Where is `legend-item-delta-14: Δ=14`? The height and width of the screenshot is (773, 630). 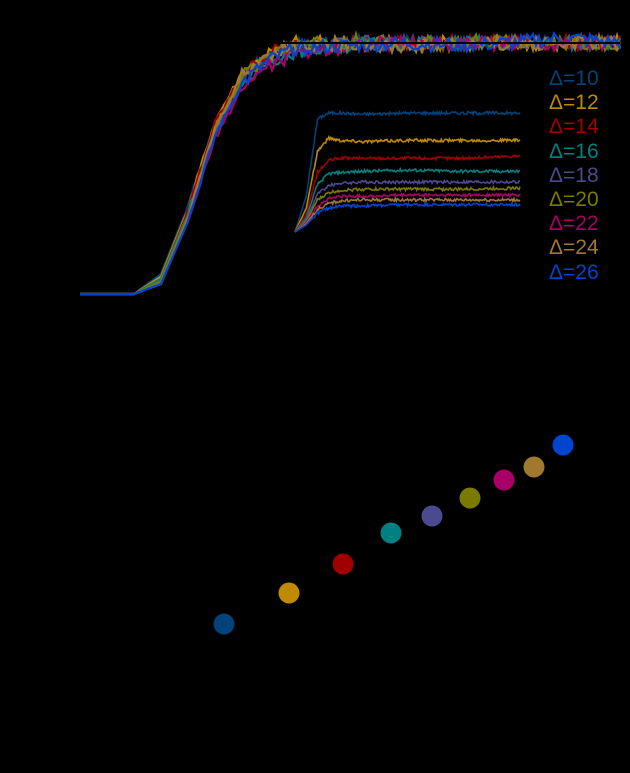 legend-item-delta-14: Δ=14 is located at coordinates (574, 127).